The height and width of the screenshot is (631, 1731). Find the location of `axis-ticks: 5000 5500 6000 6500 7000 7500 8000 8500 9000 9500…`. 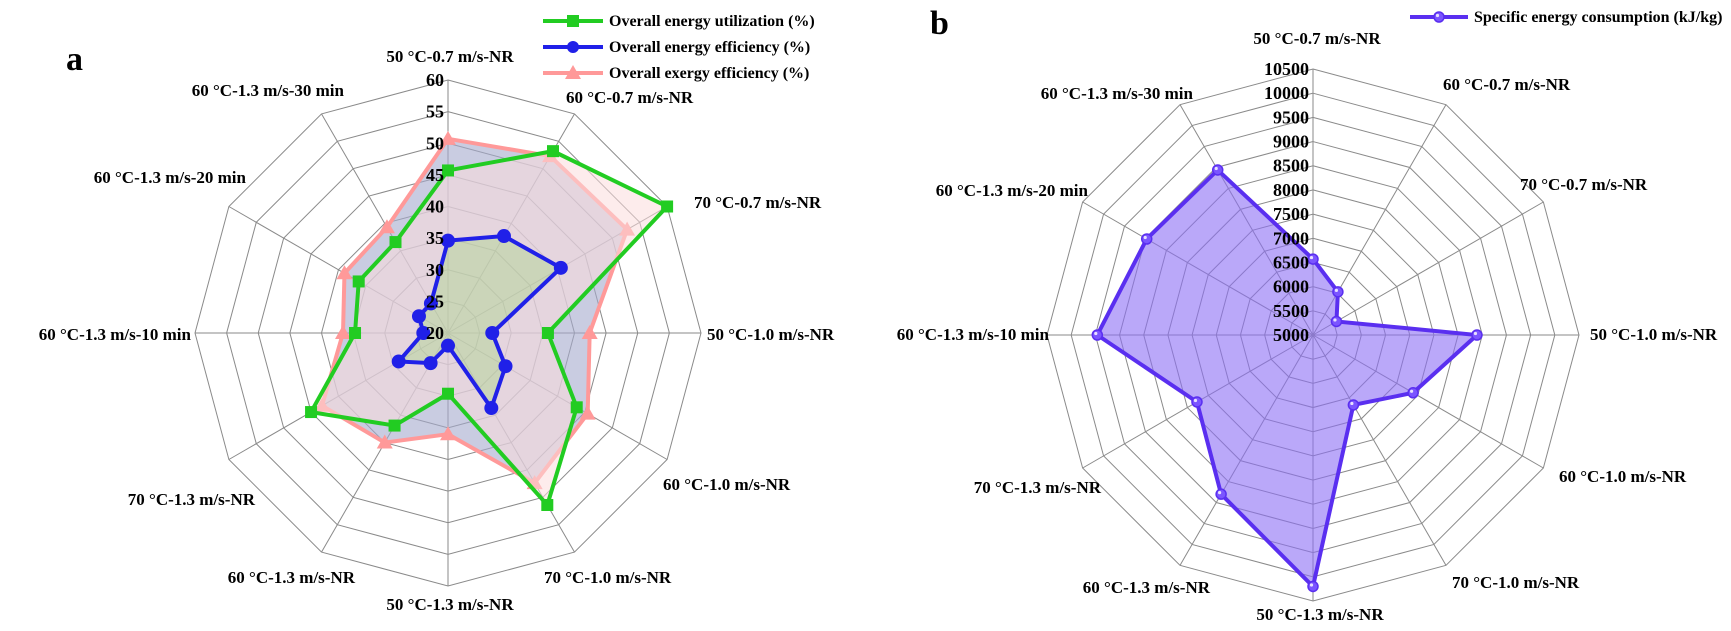

axis-ticks: 5000 5500 6000 6500 7000 7500 8000 8500 9000 9500… is located at coordinates (1286, 202).